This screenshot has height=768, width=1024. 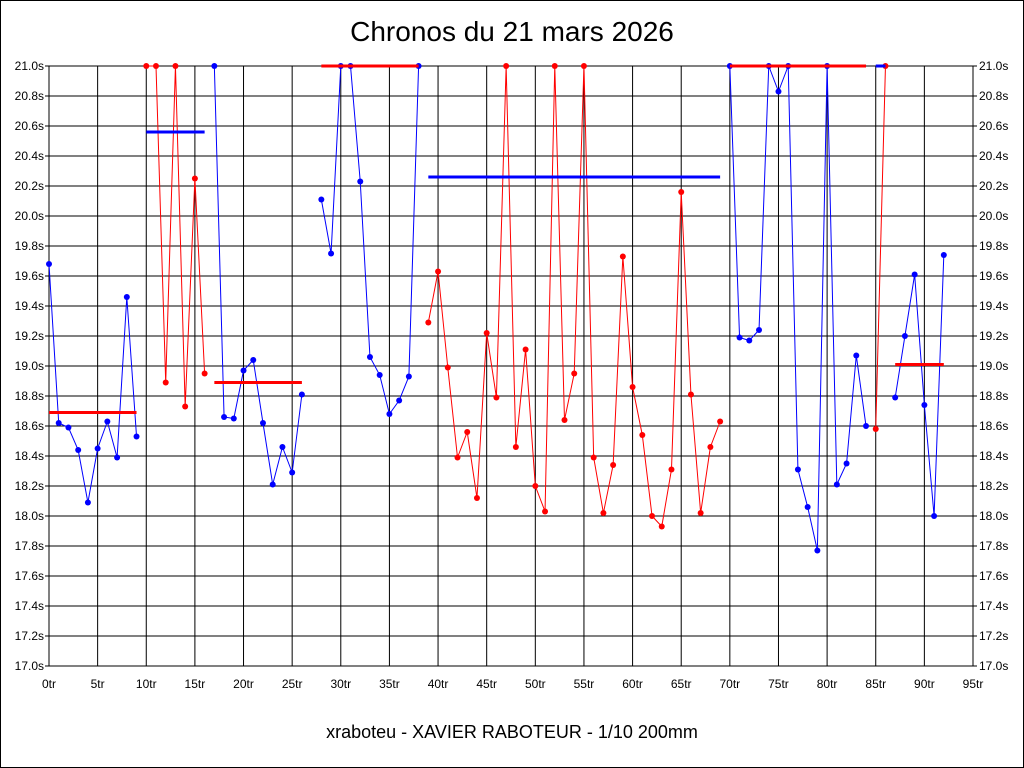 I want to click on y-tick-label-left: 17.6s, so click(x=29, y=576).